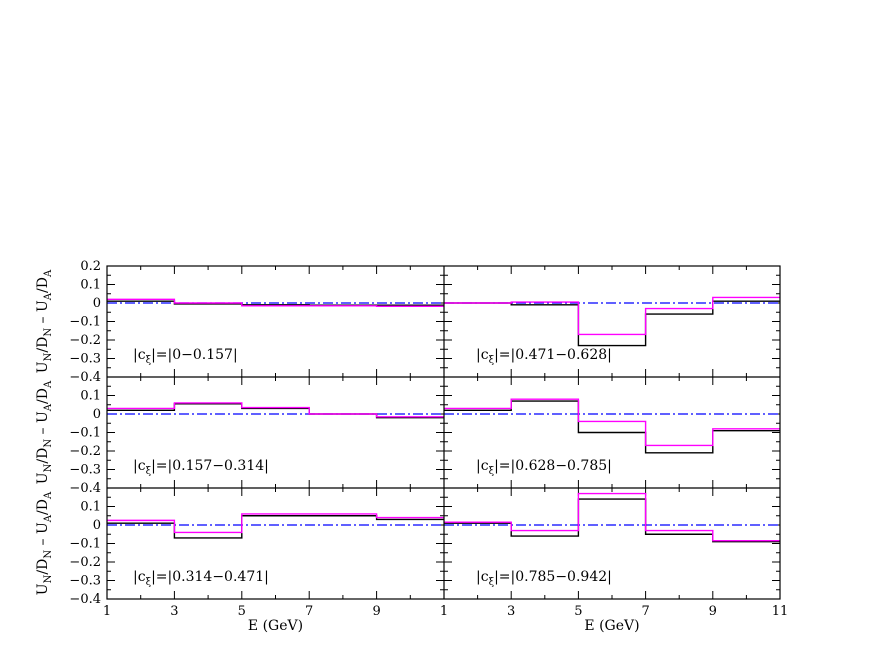  Describe the element at coordinates (544, 578) in the screenshot. I see `panel-label-bottom-right: |cξ|=|0.785−0.942|` at that location.